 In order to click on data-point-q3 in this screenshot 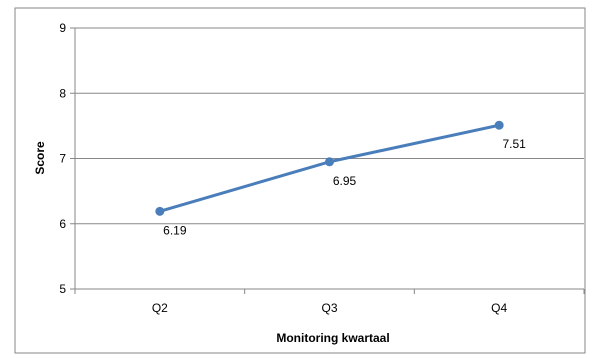, I will do `click(329, 162)`.